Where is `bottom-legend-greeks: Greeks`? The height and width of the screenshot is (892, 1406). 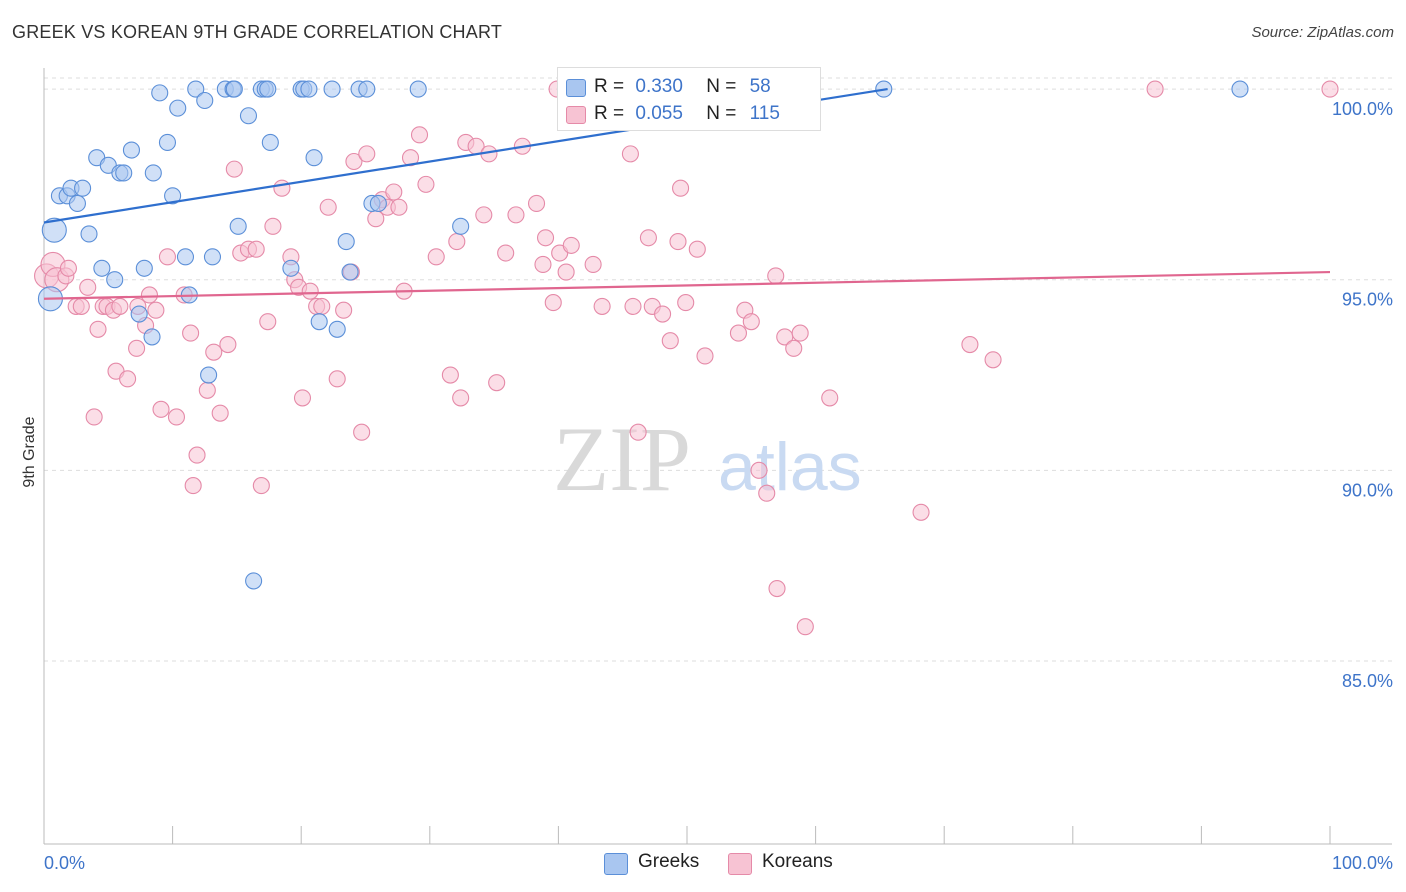
bottom-legend-greeks: Greeks is located at coordinates (652, 863).